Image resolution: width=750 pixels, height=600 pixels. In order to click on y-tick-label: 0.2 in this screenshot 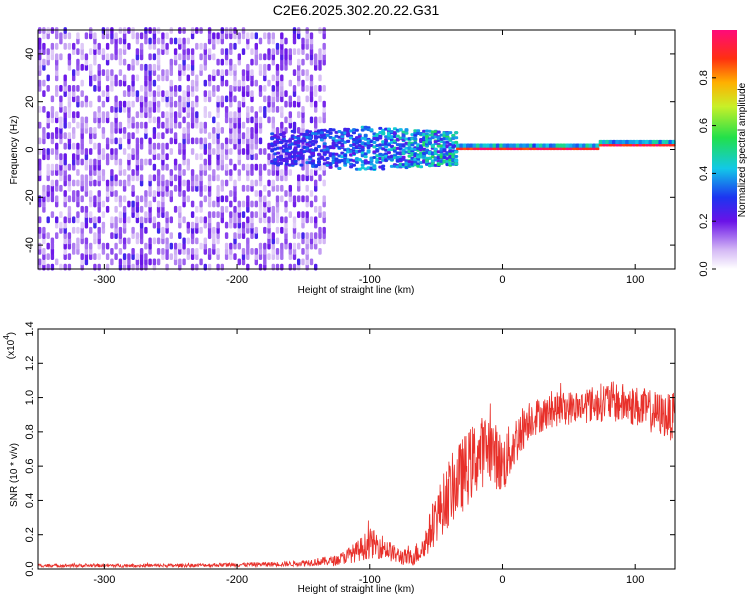, I will do `click(30, 534)`.